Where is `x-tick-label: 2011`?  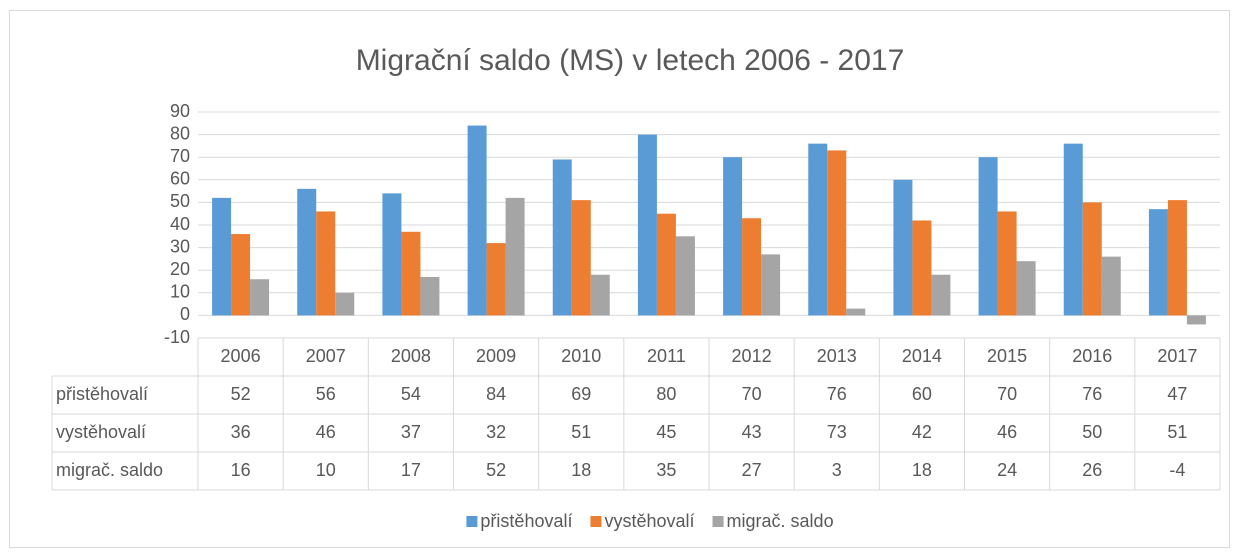 x-tick-label: 2011 is located at coordinates (666, 356).